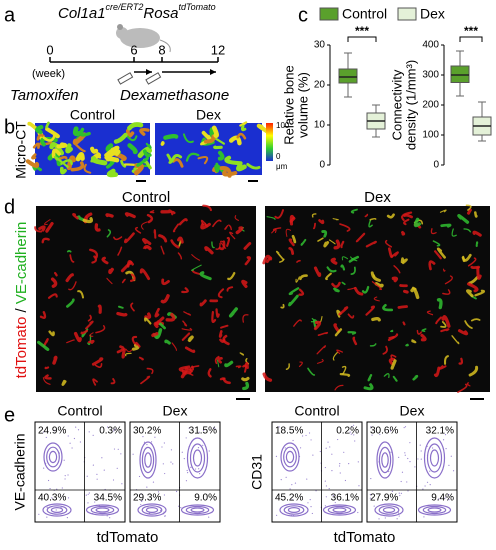 Image resolution: width=496 pixels, height=550 pixels. What do you see at coordinates (430, 45) in the screenshot?
I see `y-tick-label: 400` at bounding box center [430, 45].